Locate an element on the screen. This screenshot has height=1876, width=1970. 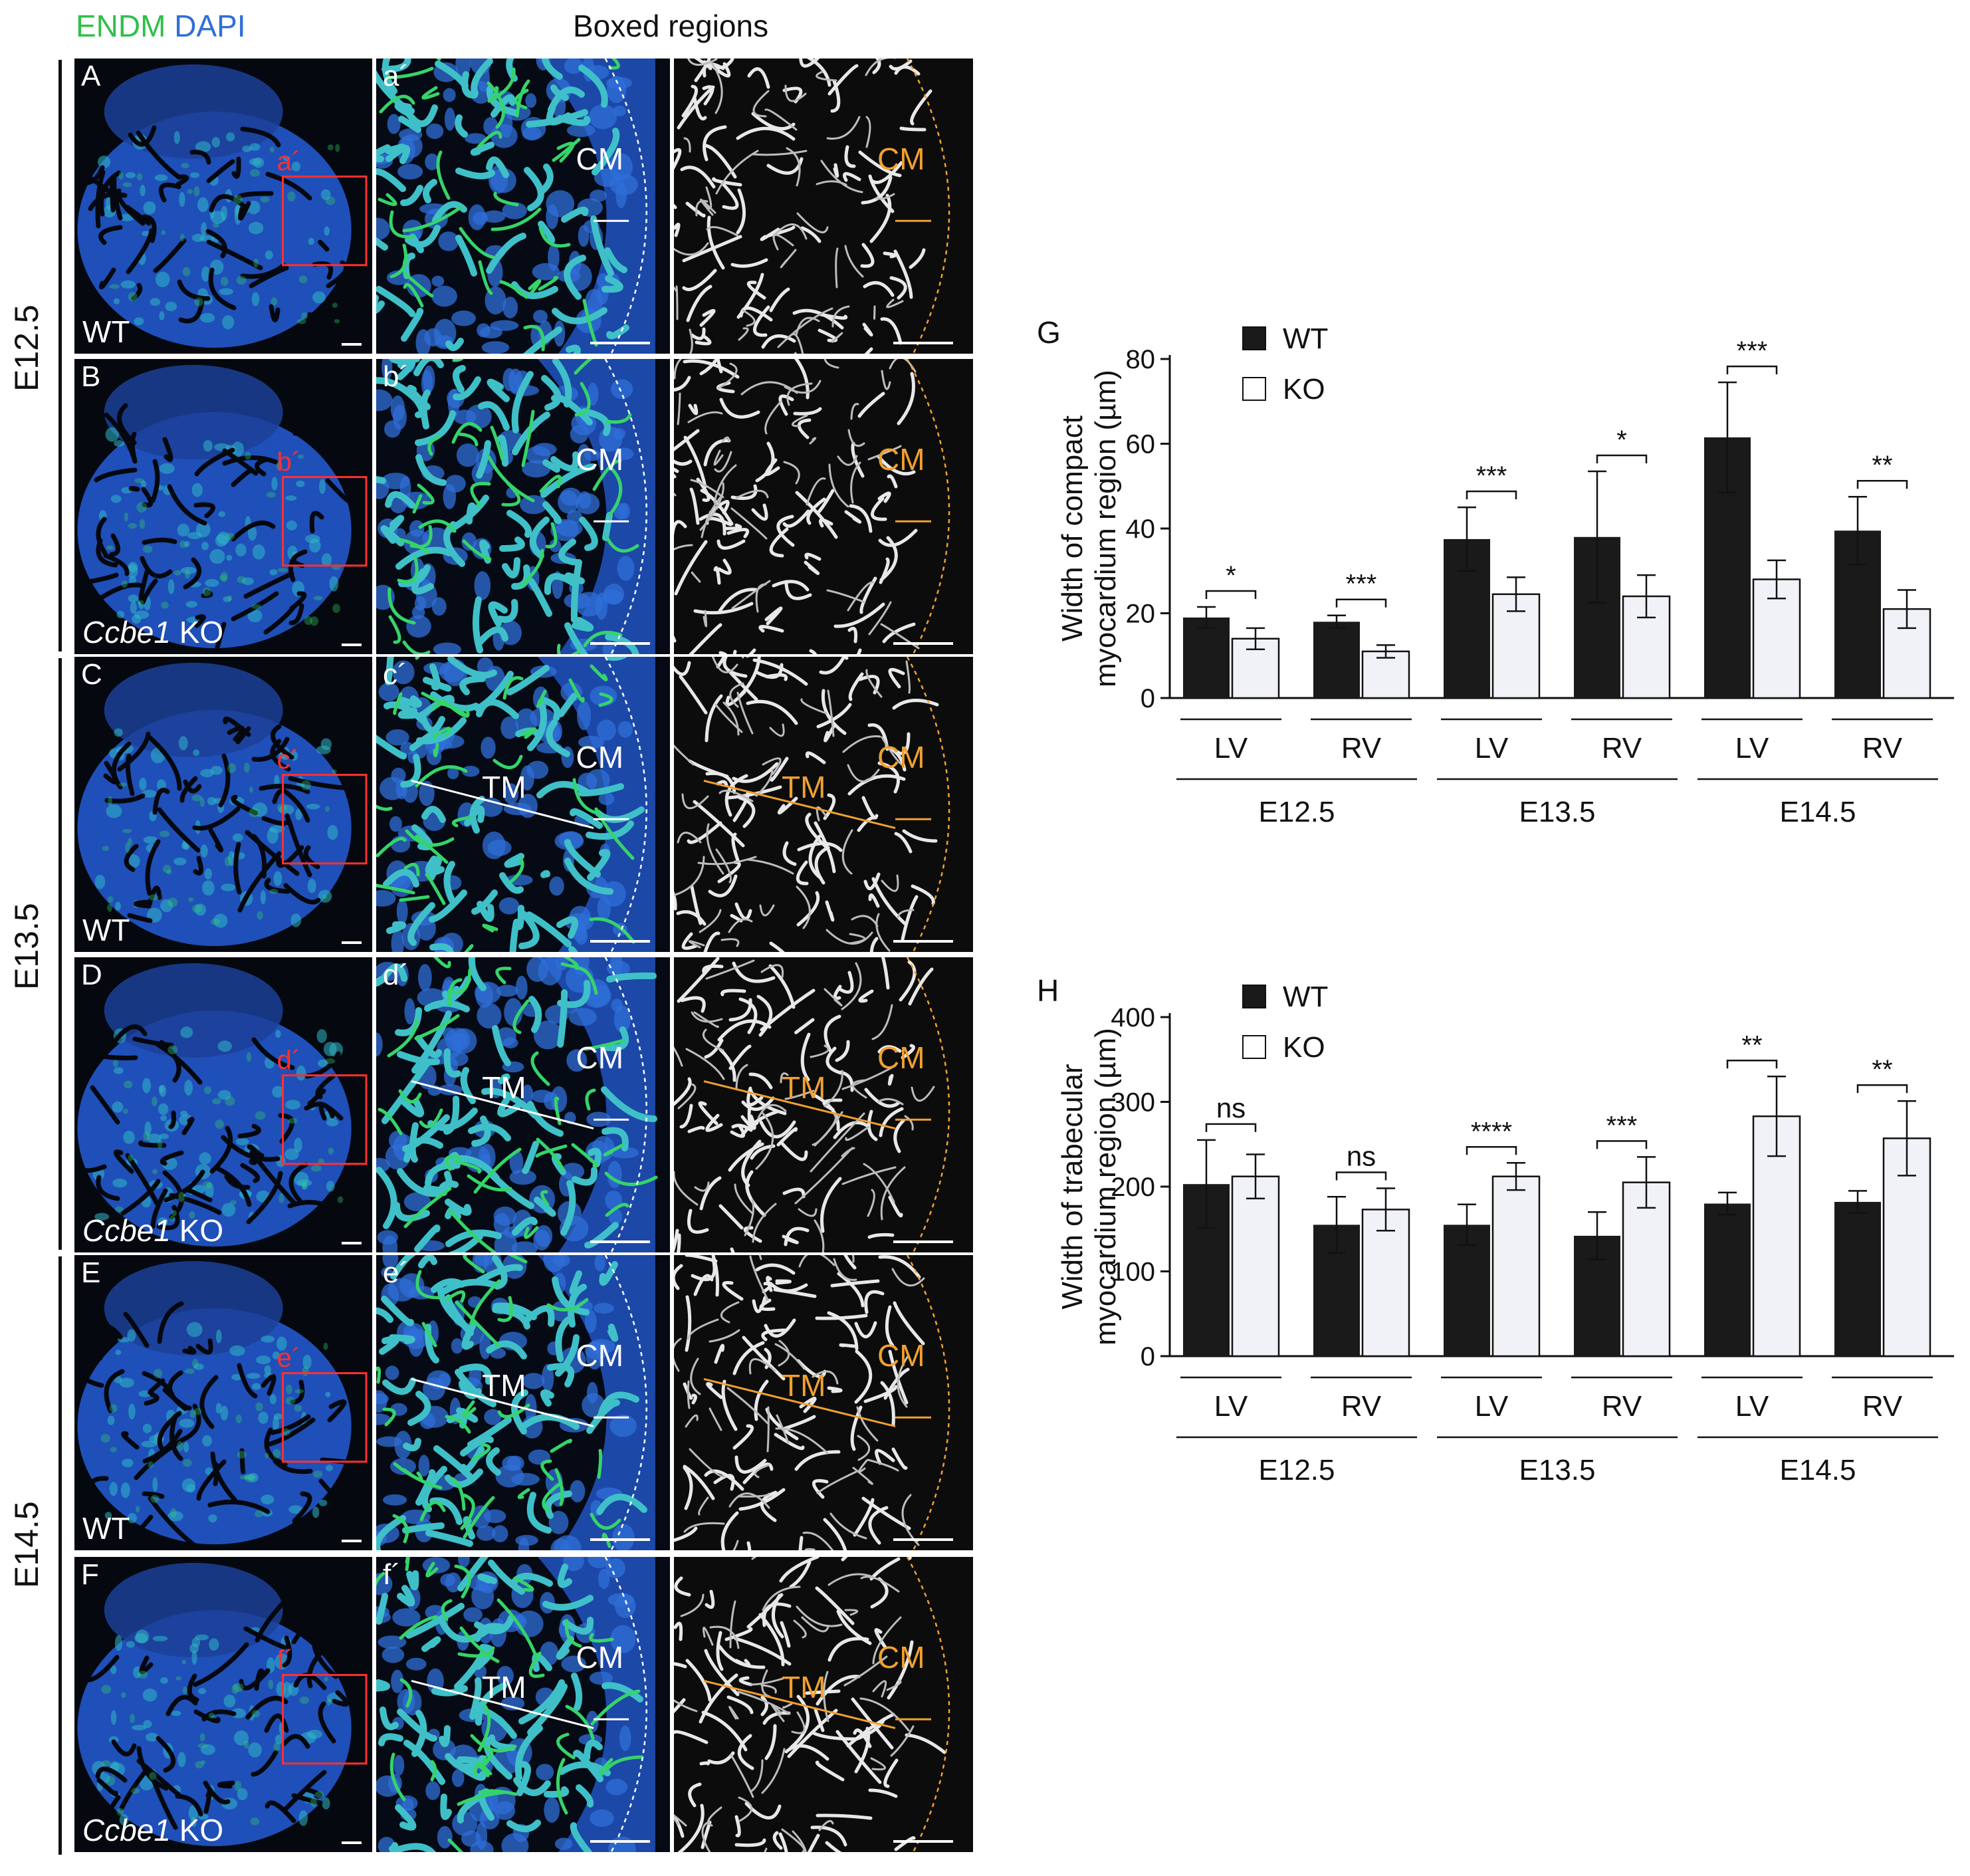
y-axis-label: Width of compact is located at coordinates (1072, 529).